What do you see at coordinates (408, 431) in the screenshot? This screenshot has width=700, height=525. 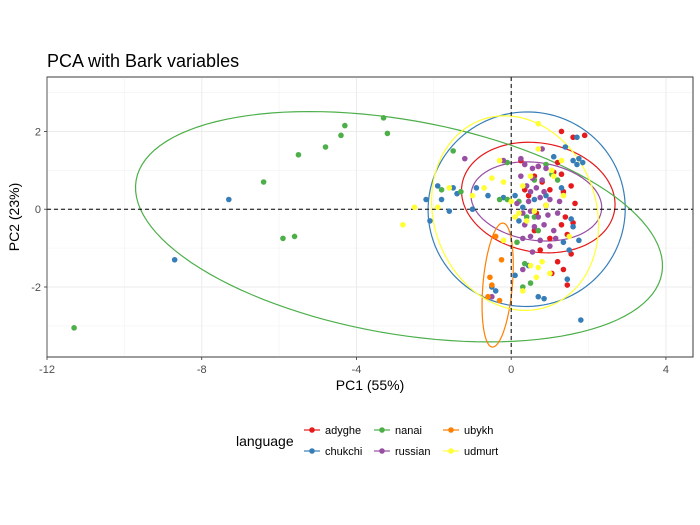 I see `legend-label-nanai: nanai` at bounding box center [408, 431].